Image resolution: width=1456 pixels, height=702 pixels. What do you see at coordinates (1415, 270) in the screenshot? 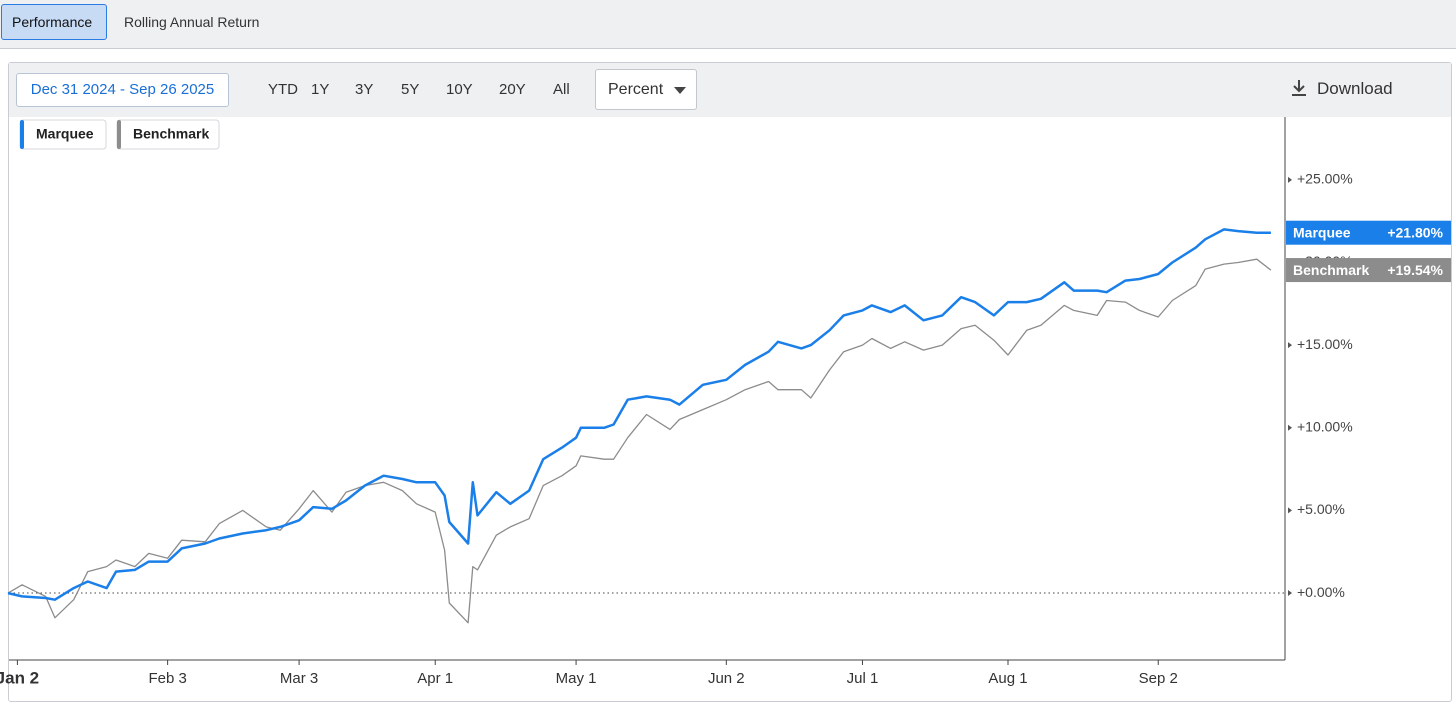
I see `end-label-value: +19.54%` at bounding box center [1415, 270].